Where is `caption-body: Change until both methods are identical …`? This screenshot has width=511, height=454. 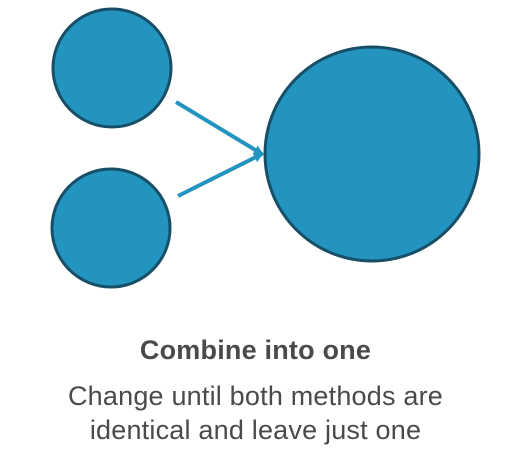
caption-body: Change until both methods are identical … is located at coordinates (255, 413).